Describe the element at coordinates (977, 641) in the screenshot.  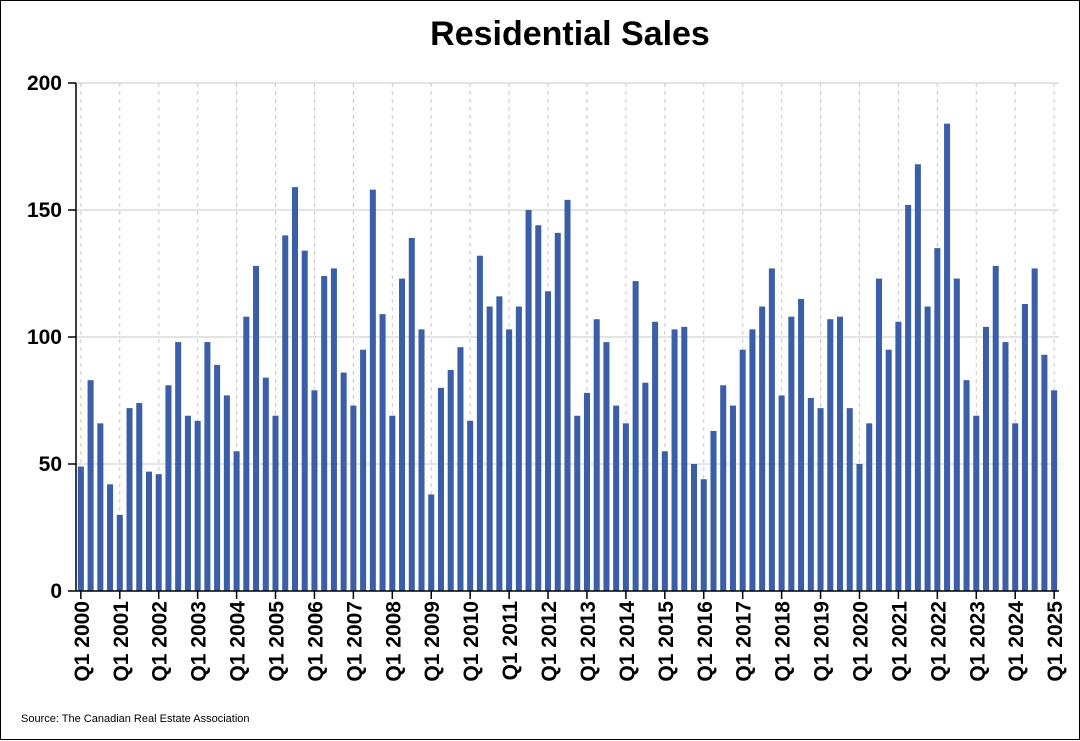
I see `x-tick-label: Q1 2023` at that location.